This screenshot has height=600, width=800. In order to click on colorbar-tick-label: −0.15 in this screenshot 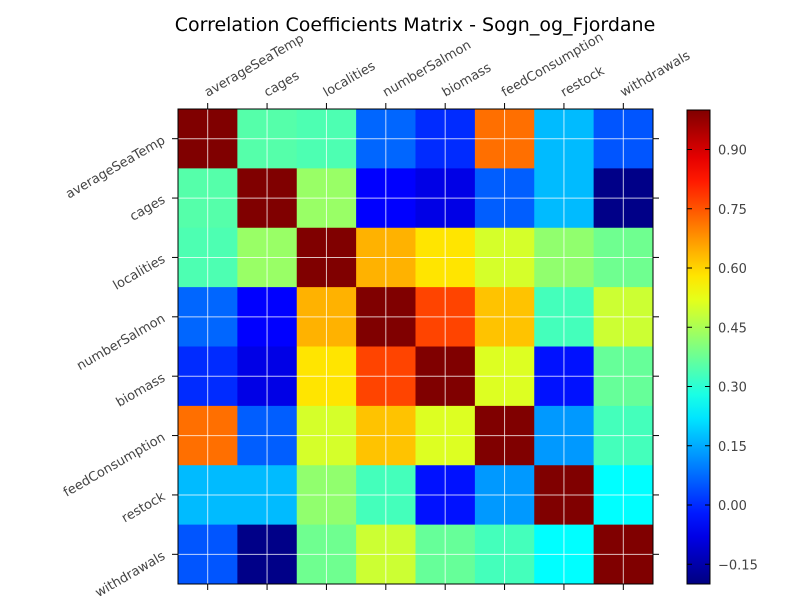, I will do `click(738, 565)`.